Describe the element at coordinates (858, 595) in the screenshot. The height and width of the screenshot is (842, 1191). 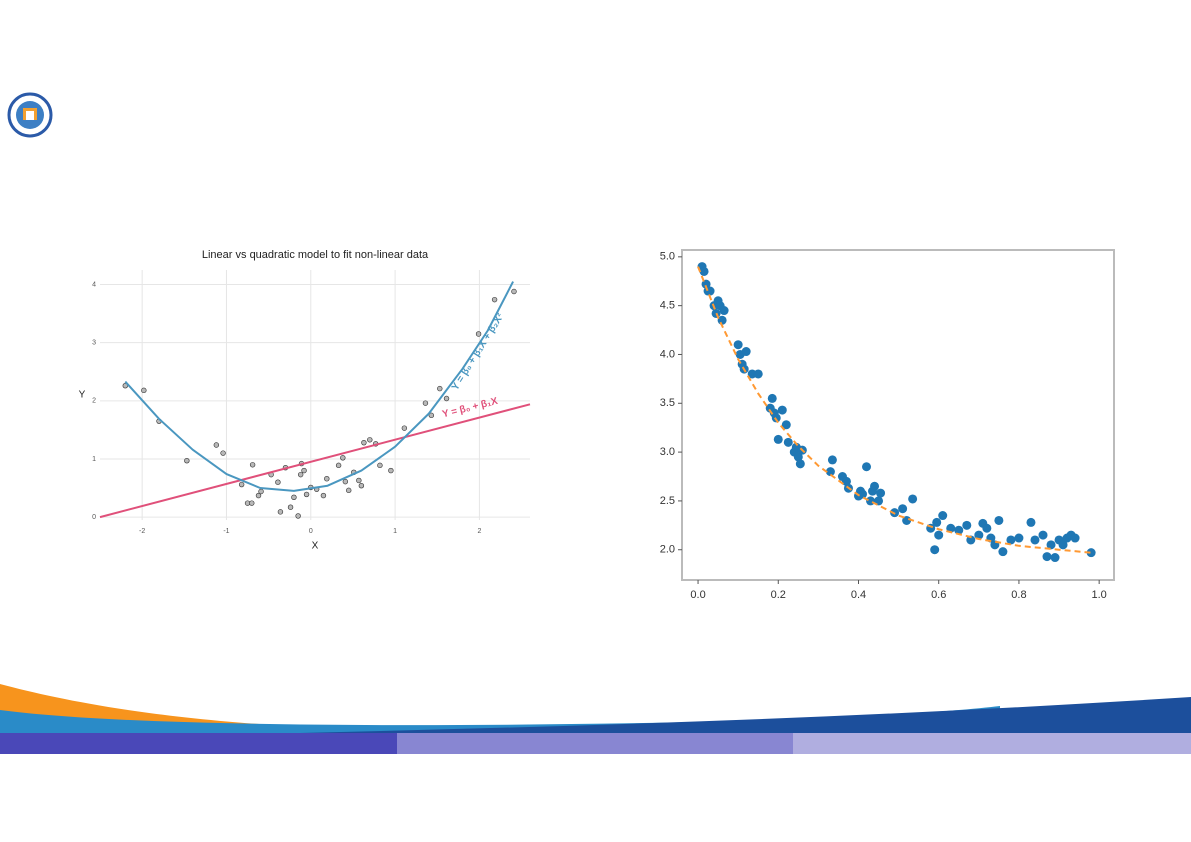
I see `x-tick-label: 0.4` at that location.